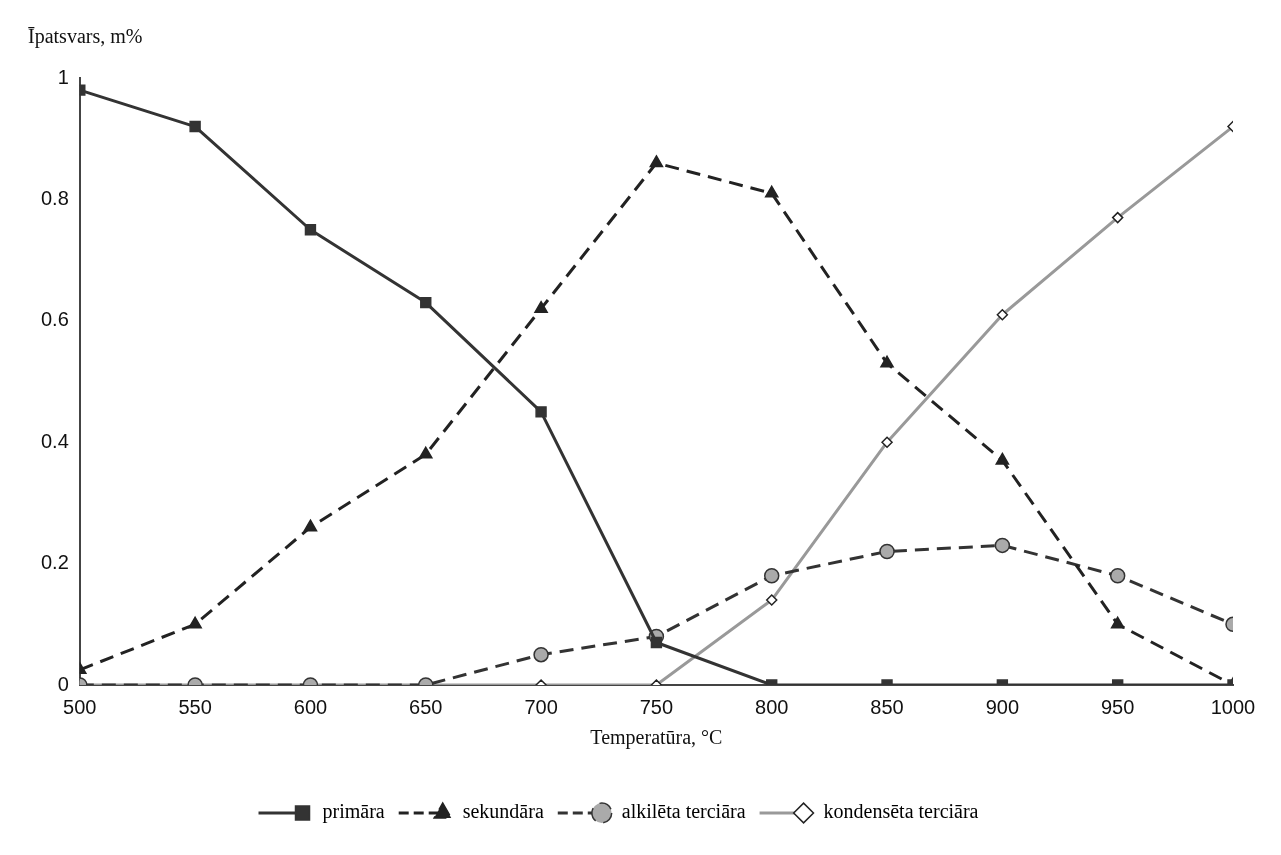 The image size is (1281, 855). I want to click on legend-label: sekundāra, so click(503, 811).